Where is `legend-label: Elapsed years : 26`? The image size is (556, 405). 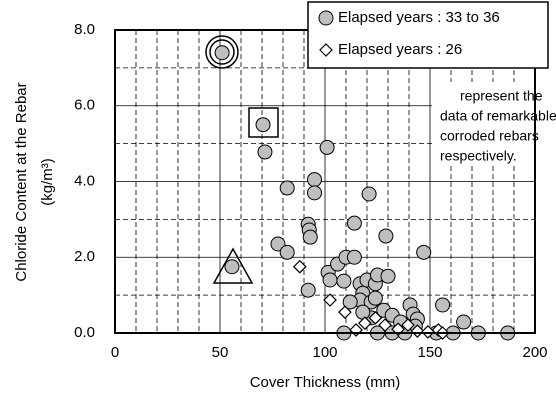 legend-label: Elapsed years : 26 is located at coordinates (400, 49).